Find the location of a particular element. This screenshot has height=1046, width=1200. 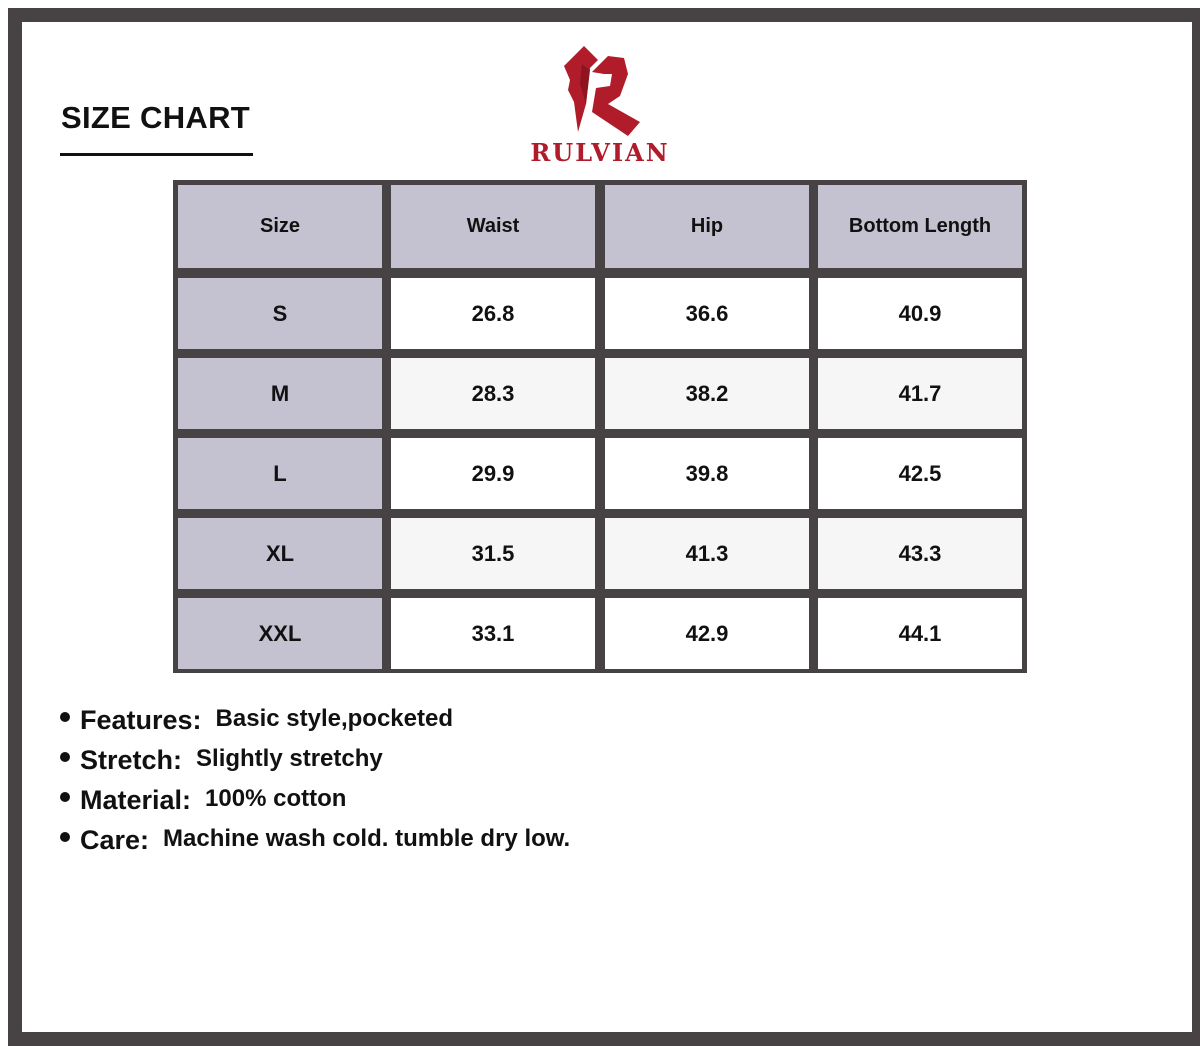

table-cell: 39.8 is located at coordinates (707, 473).